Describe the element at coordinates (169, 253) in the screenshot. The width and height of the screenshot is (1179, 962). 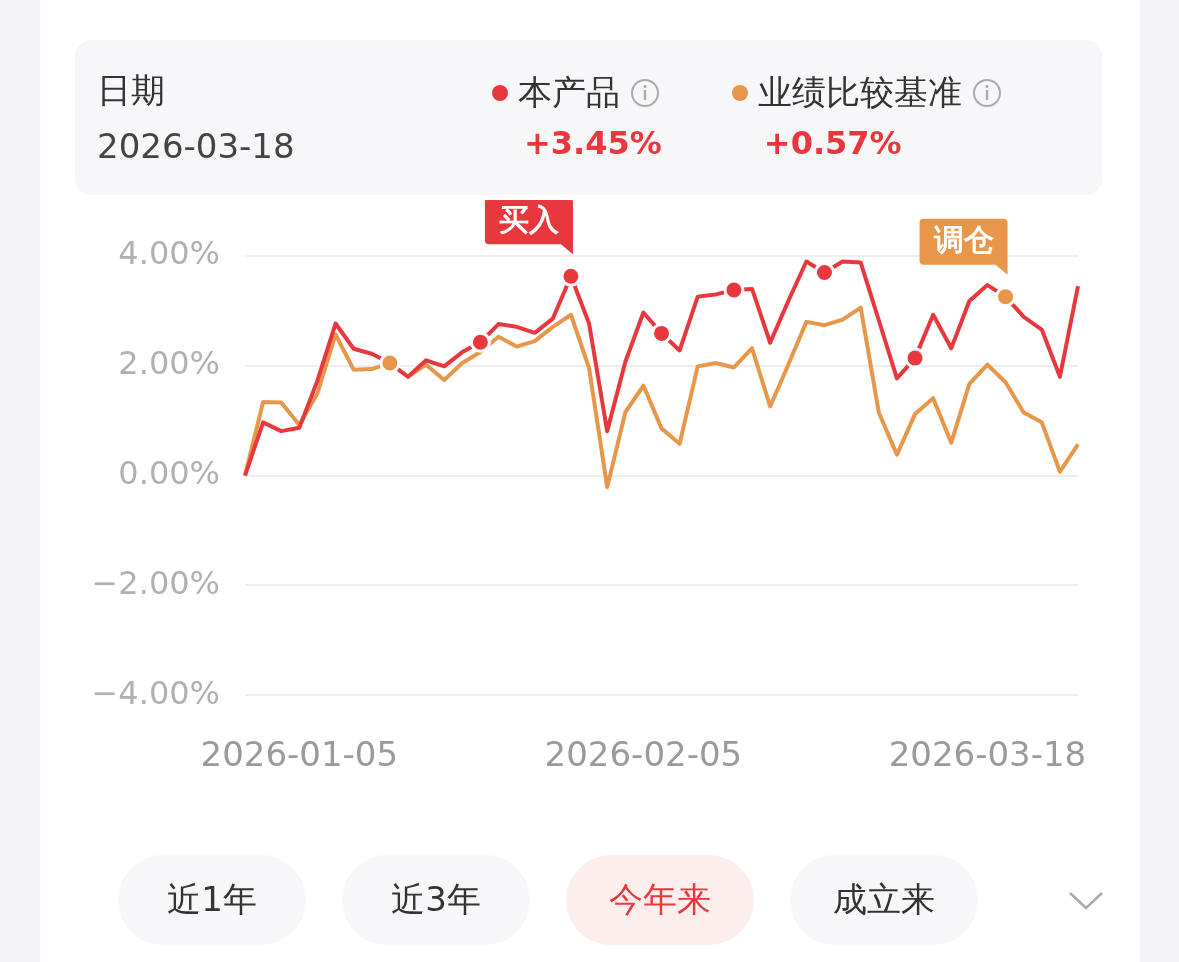
I see `y-tick-label: 4.00%` at that location.